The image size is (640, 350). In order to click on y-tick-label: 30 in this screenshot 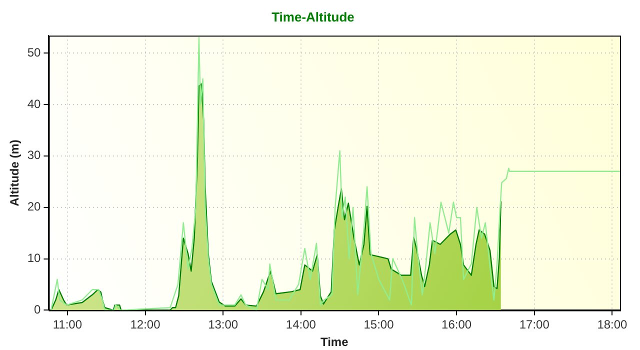, I will do `click(34, 155)`.